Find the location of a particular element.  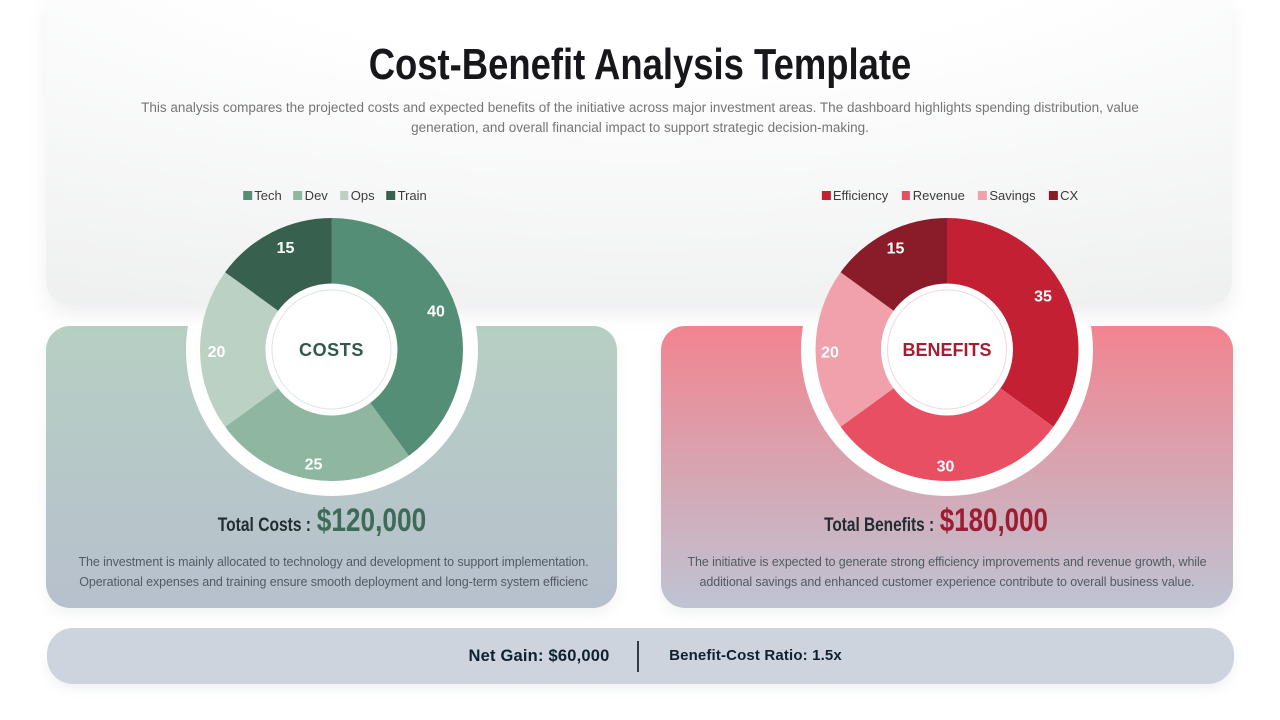

svg-text: COSTS is located at coordinates (331, 350).